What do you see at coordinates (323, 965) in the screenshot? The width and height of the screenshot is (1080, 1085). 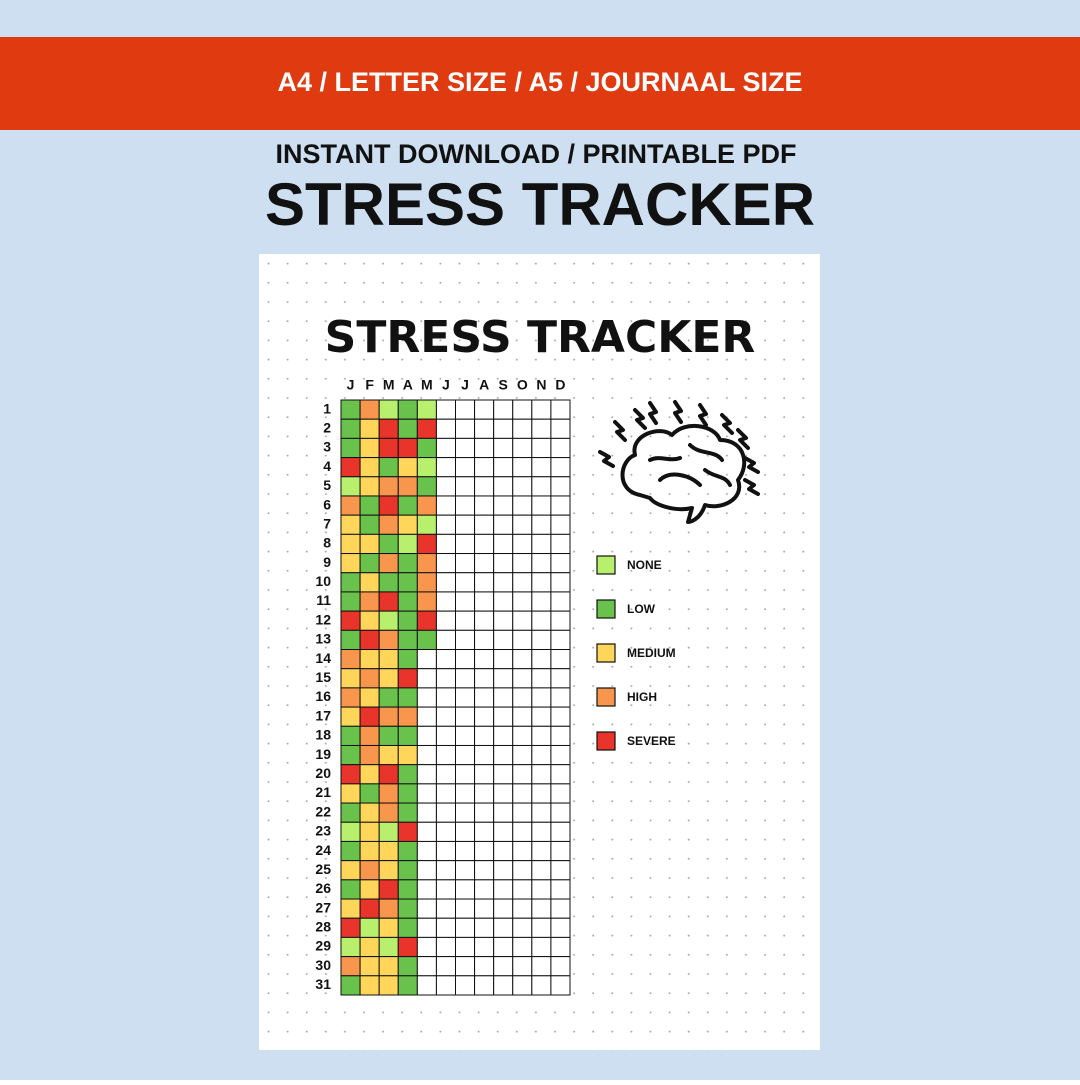 I see `day-label: 30` at bounding box center [323, 965].